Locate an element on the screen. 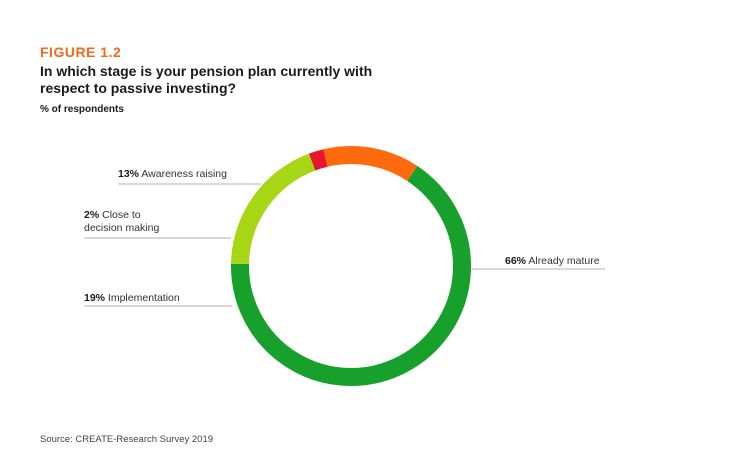 The width and height of the screenshot is (750, 464). slice-name: Already mature is located at coordinates (563, 261).